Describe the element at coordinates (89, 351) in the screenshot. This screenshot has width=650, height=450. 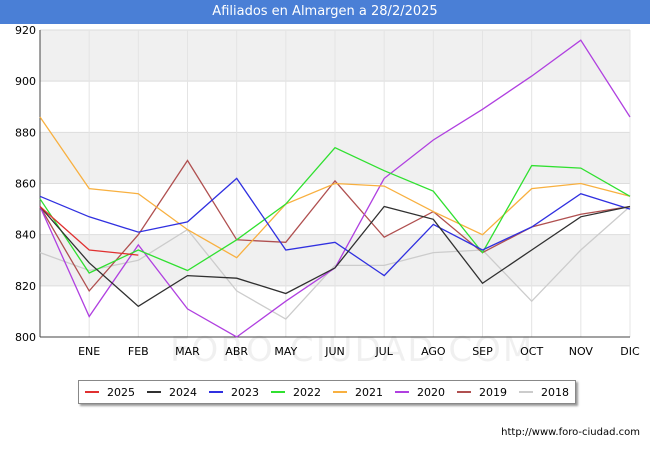
I see `x-tick-label: ENE` at that location.